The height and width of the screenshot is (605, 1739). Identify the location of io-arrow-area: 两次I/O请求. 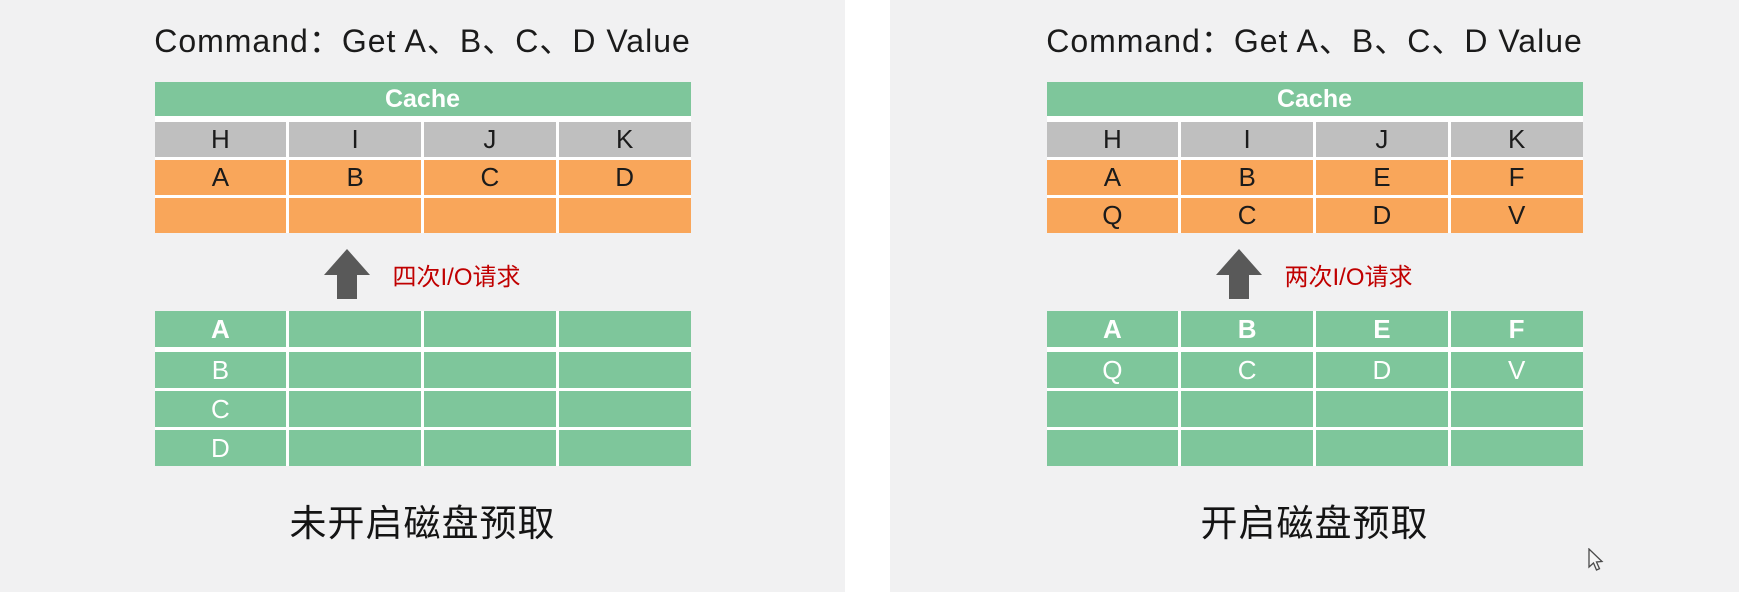
(1314, 274).